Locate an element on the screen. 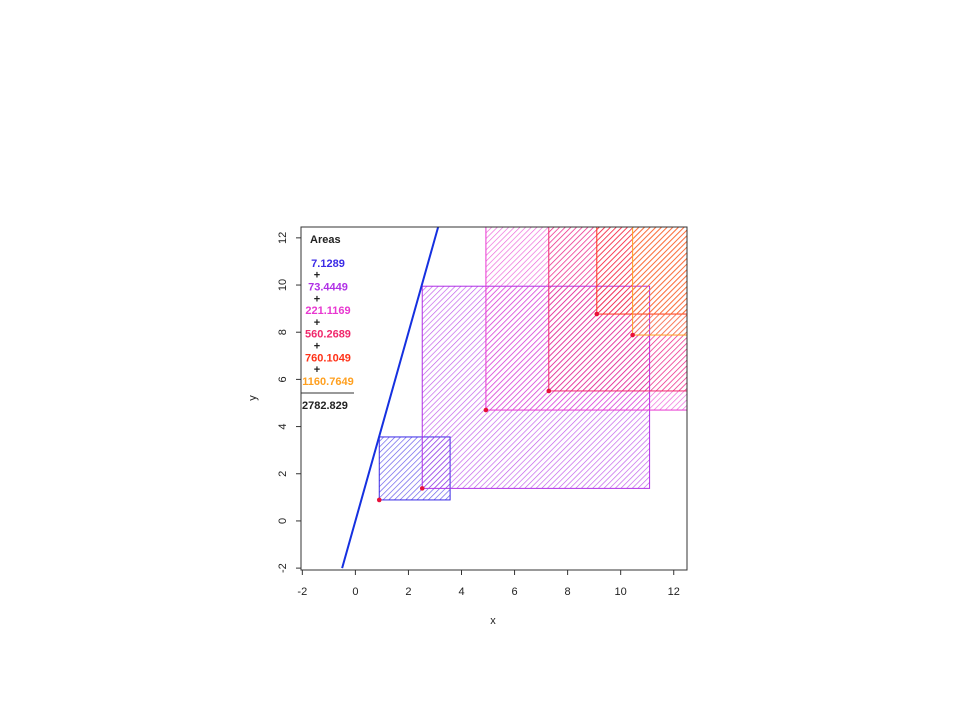  total: 2782.829 is located at coordinates (325, 406).